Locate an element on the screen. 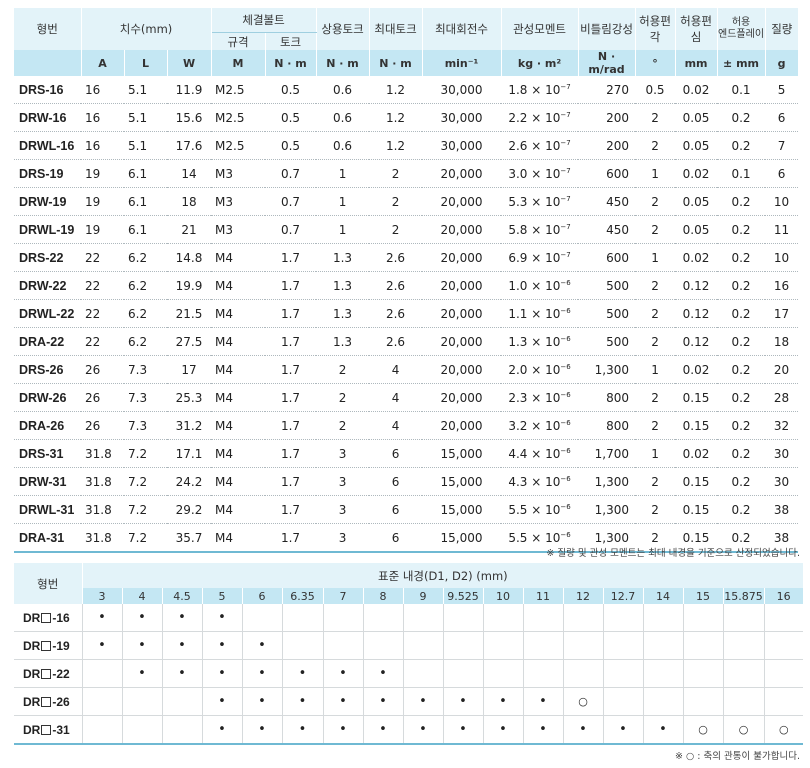 The image size is (810, 768). spec-cell-W: 25.3 is located at coordinates (189, 397).